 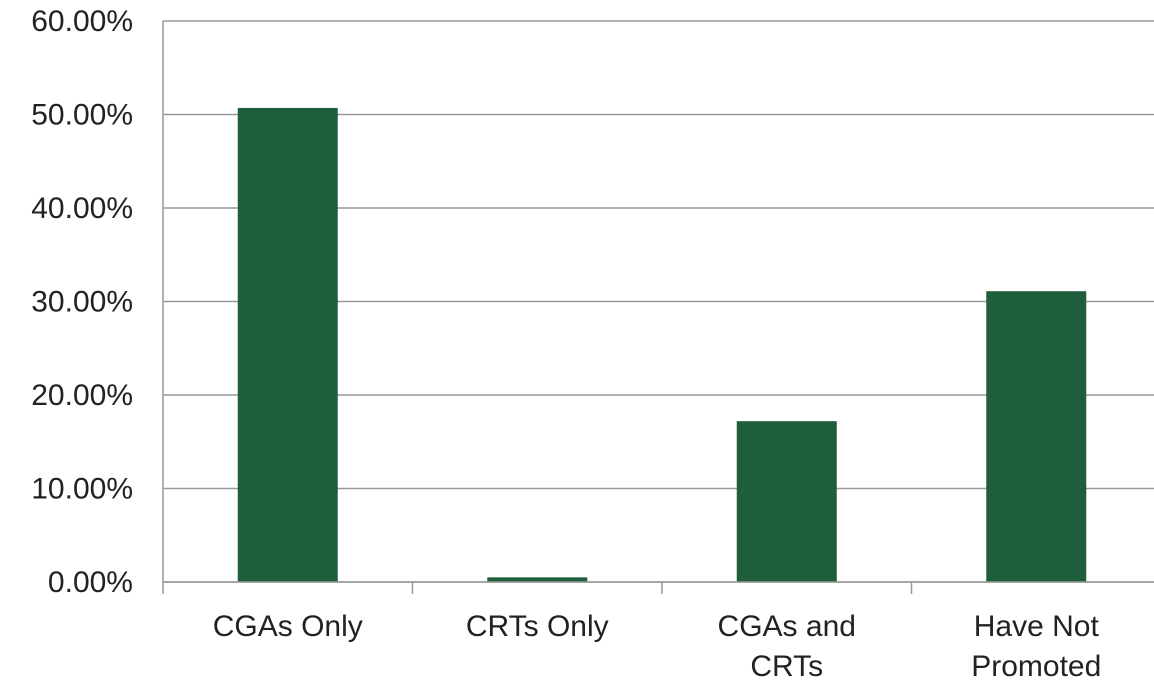 What do you see at coordinates (82, 488) in the screenshot?
I see `y-tick-label: 10.00%` at bounding box center [82, 488].